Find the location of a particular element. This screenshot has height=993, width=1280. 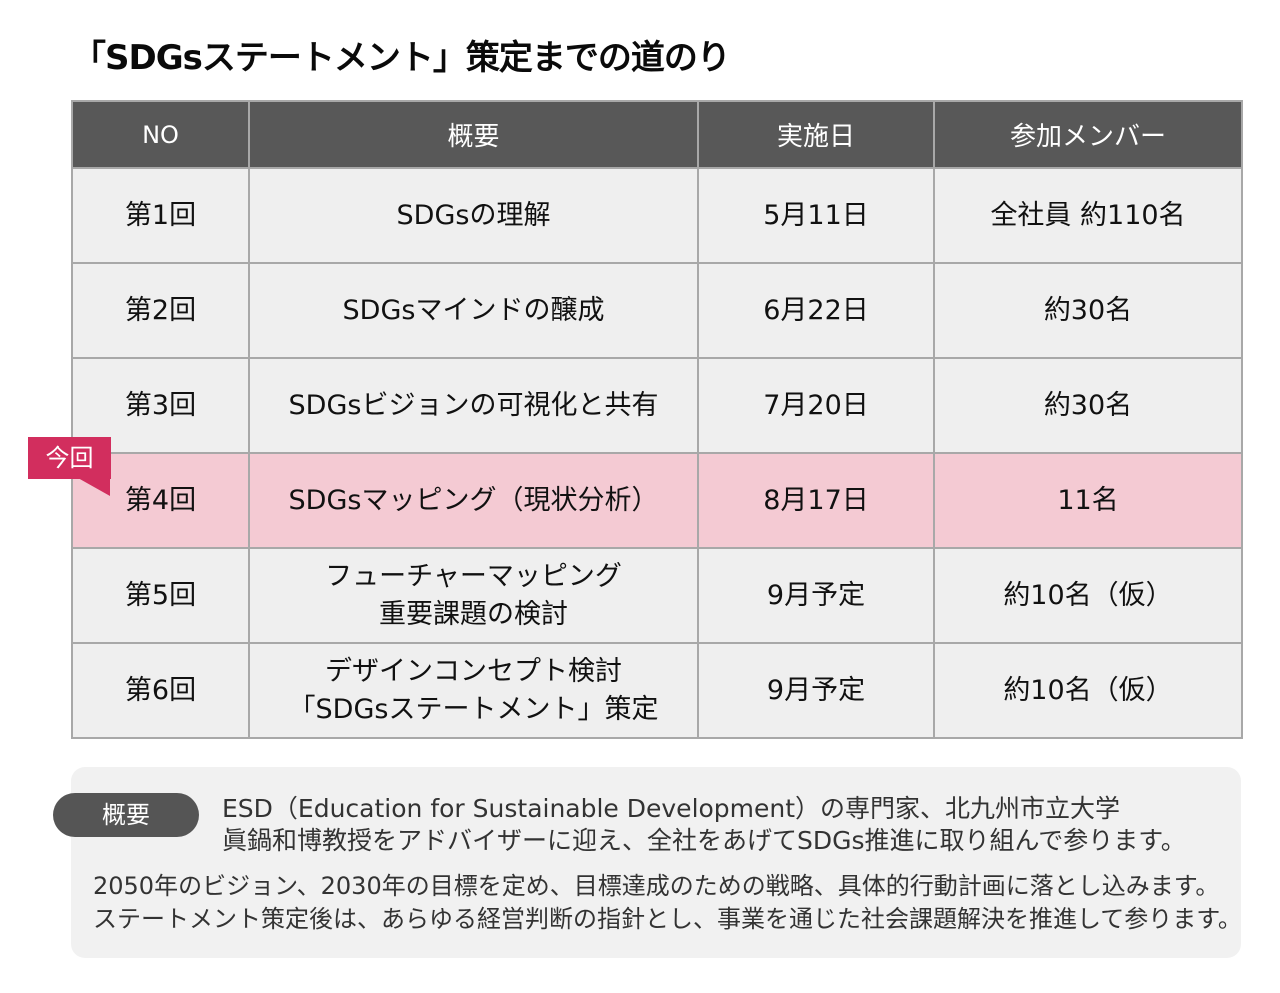

cell-summary: SDGsの理解 is located at coordinates (473, 215).